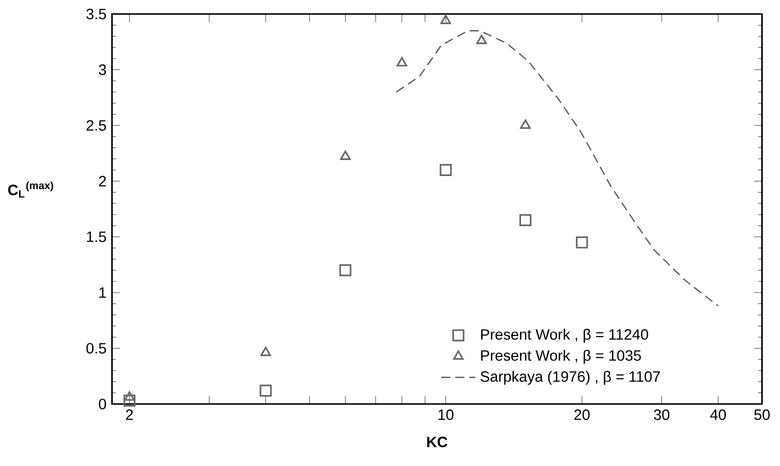 This screenshot has width=780, height=466. What do you see at coordinates (662, 414) in the screenshot?
I see `x-tick-label: 30` at bounding box center [662, 414].